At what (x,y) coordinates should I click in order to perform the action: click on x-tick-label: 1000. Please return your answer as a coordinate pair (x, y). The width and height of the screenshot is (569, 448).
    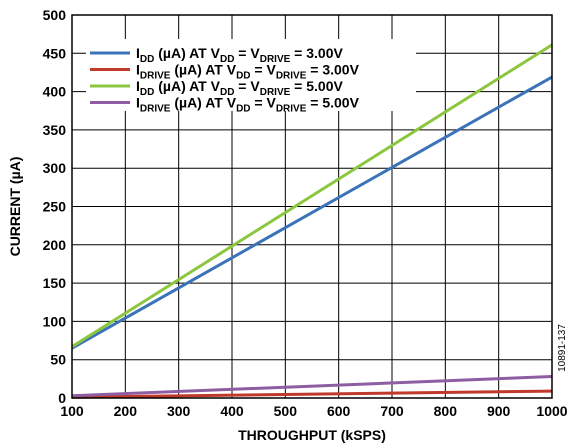
    Looking at the image, I should click on (551, 411).